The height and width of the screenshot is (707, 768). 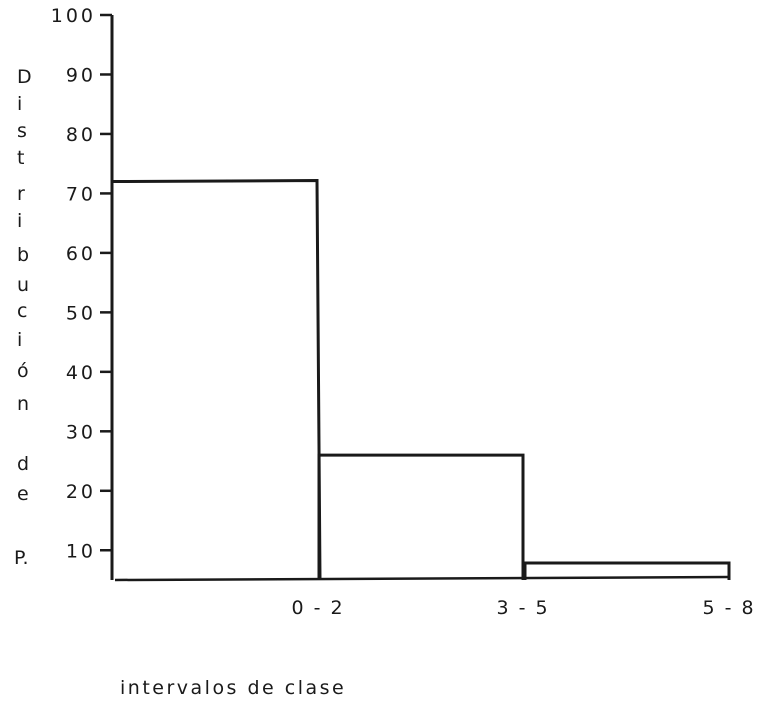 I want to click on y-tick-label: 30, so click(x=81, y=432).